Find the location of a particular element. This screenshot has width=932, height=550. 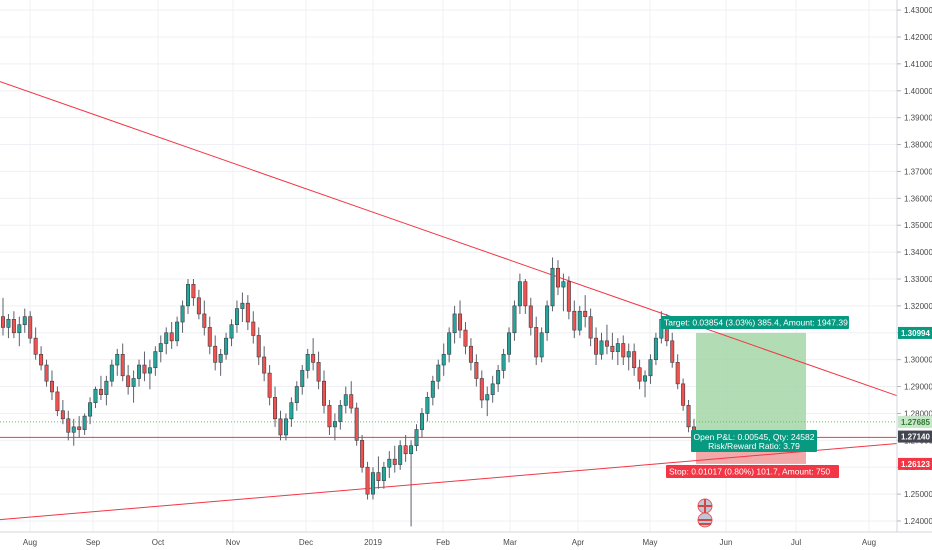

price-tag-box is located at coordinates (915, 436).